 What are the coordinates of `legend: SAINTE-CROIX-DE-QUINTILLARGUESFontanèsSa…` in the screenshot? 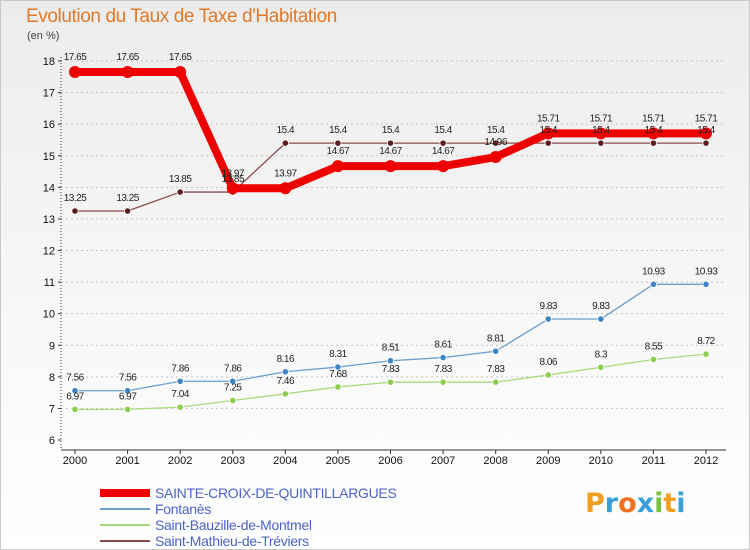 It's located at (248, 517).